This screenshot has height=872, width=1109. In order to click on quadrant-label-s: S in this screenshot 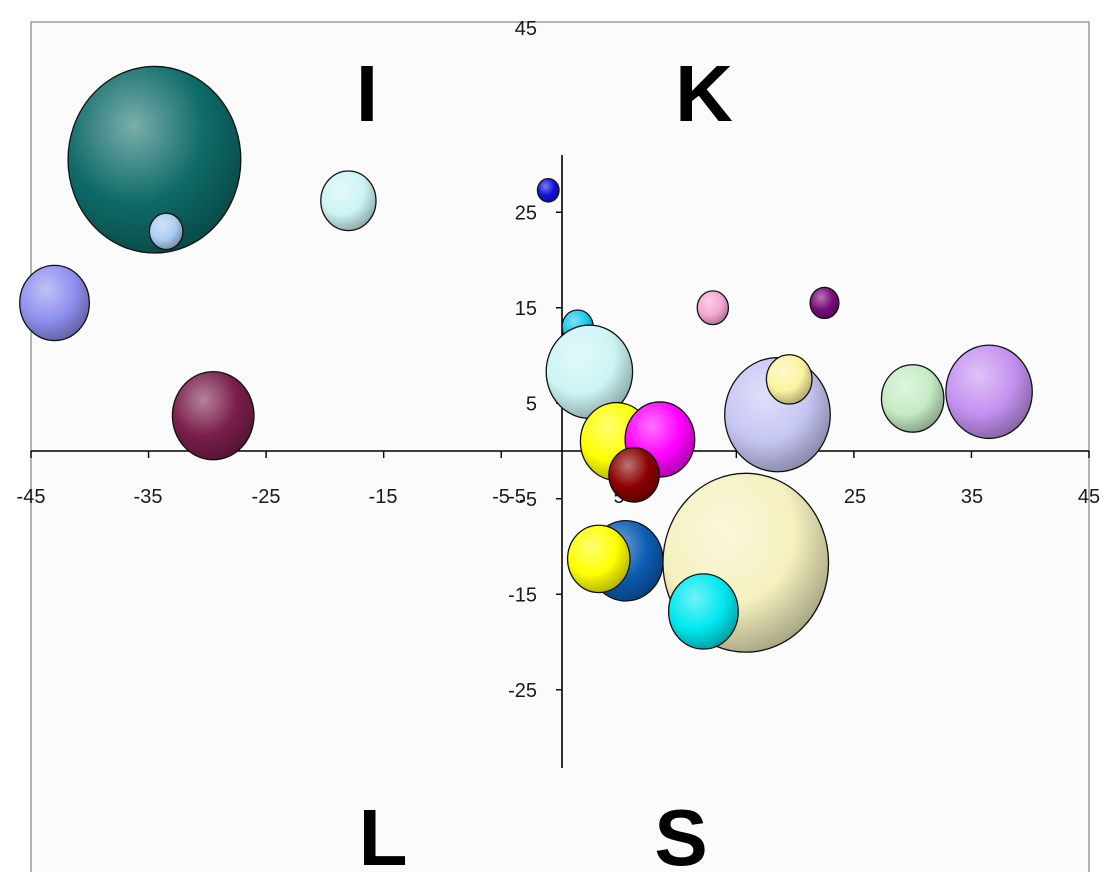, I will do `click(680, 832)`.